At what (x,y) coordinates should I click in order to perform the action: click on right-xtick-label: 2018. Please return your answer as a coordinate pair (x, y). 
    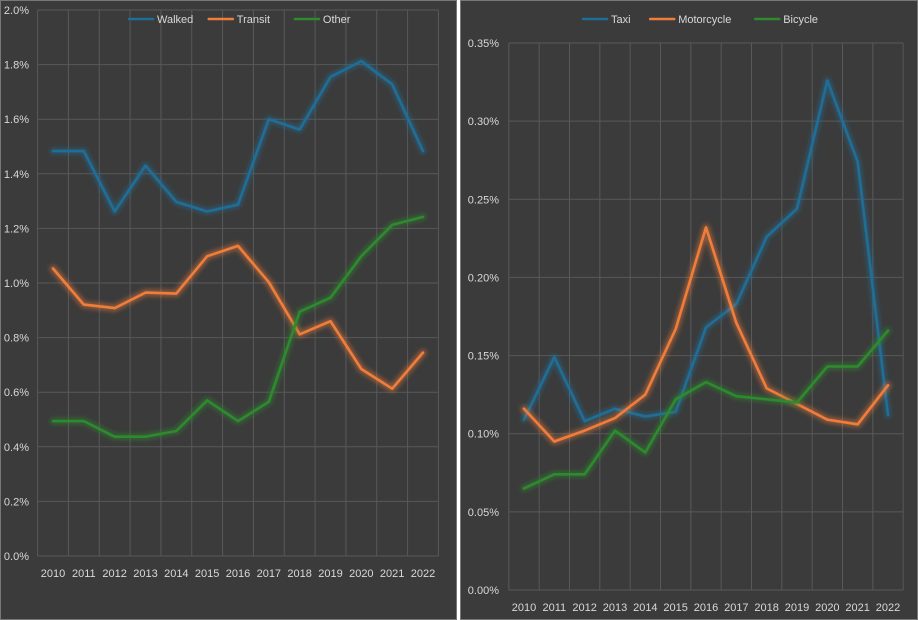
    Looking at the image, I should click on (766, 608).